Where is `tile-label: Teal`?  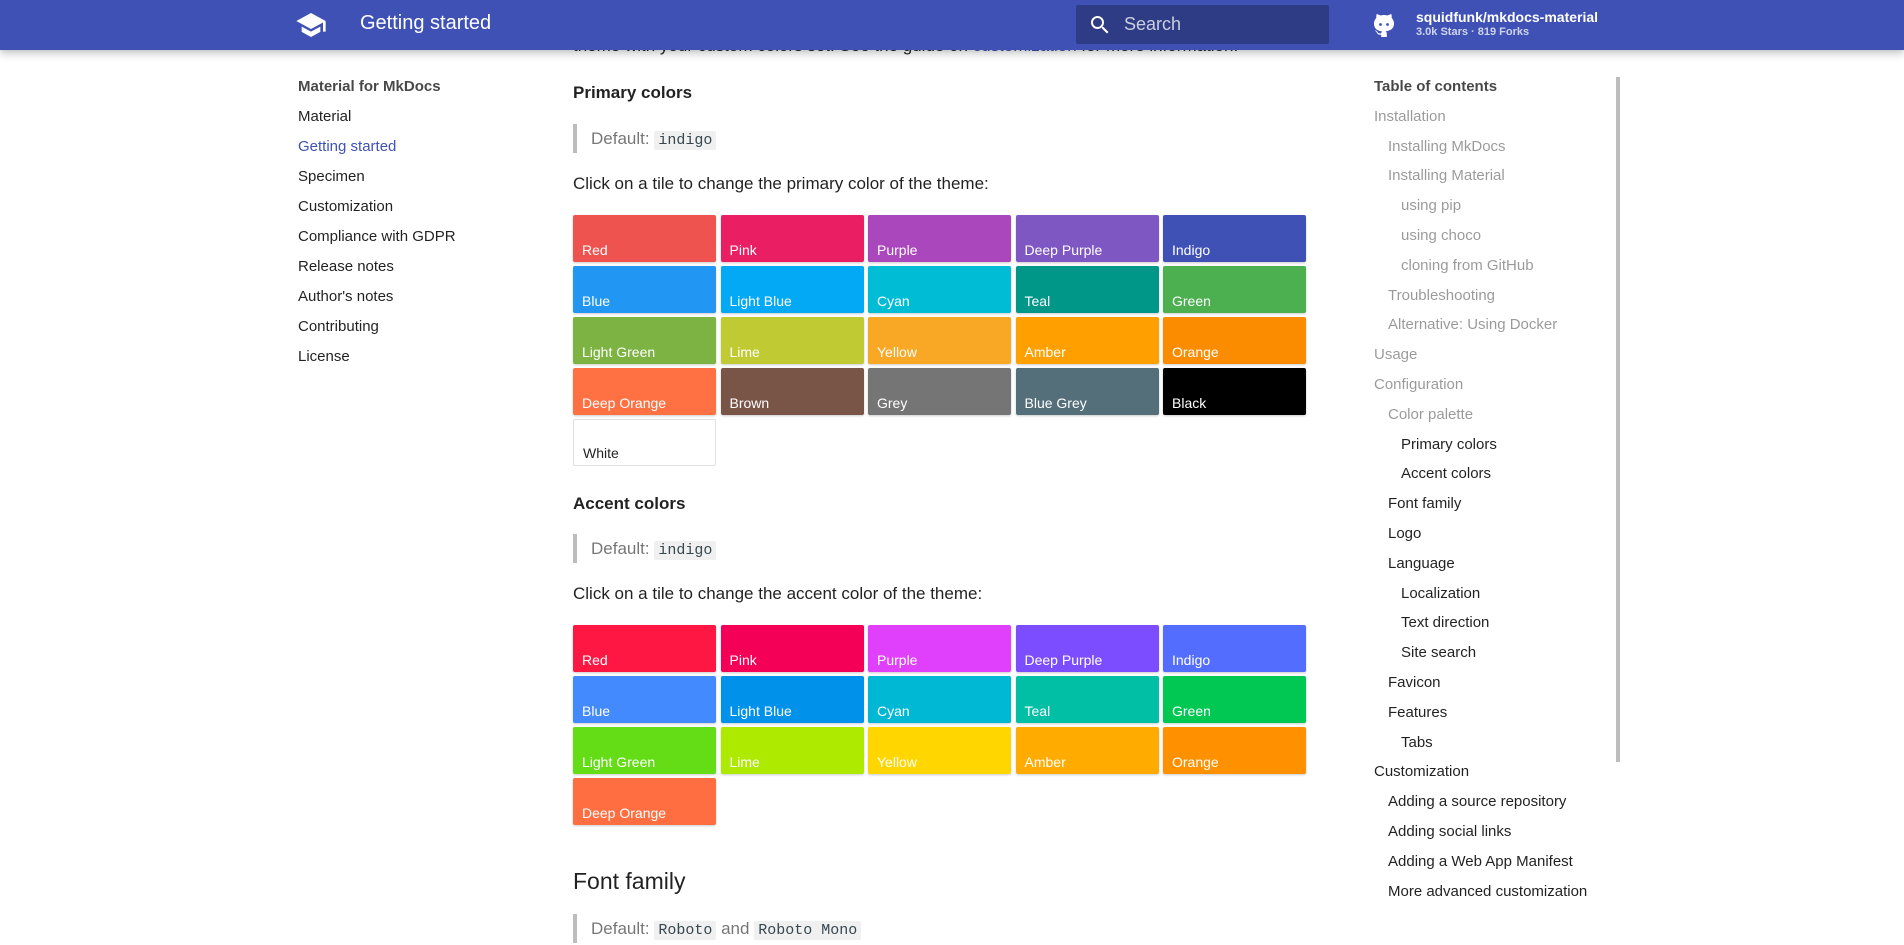
tile-label: Teal is located at coordinates (1037, 711).